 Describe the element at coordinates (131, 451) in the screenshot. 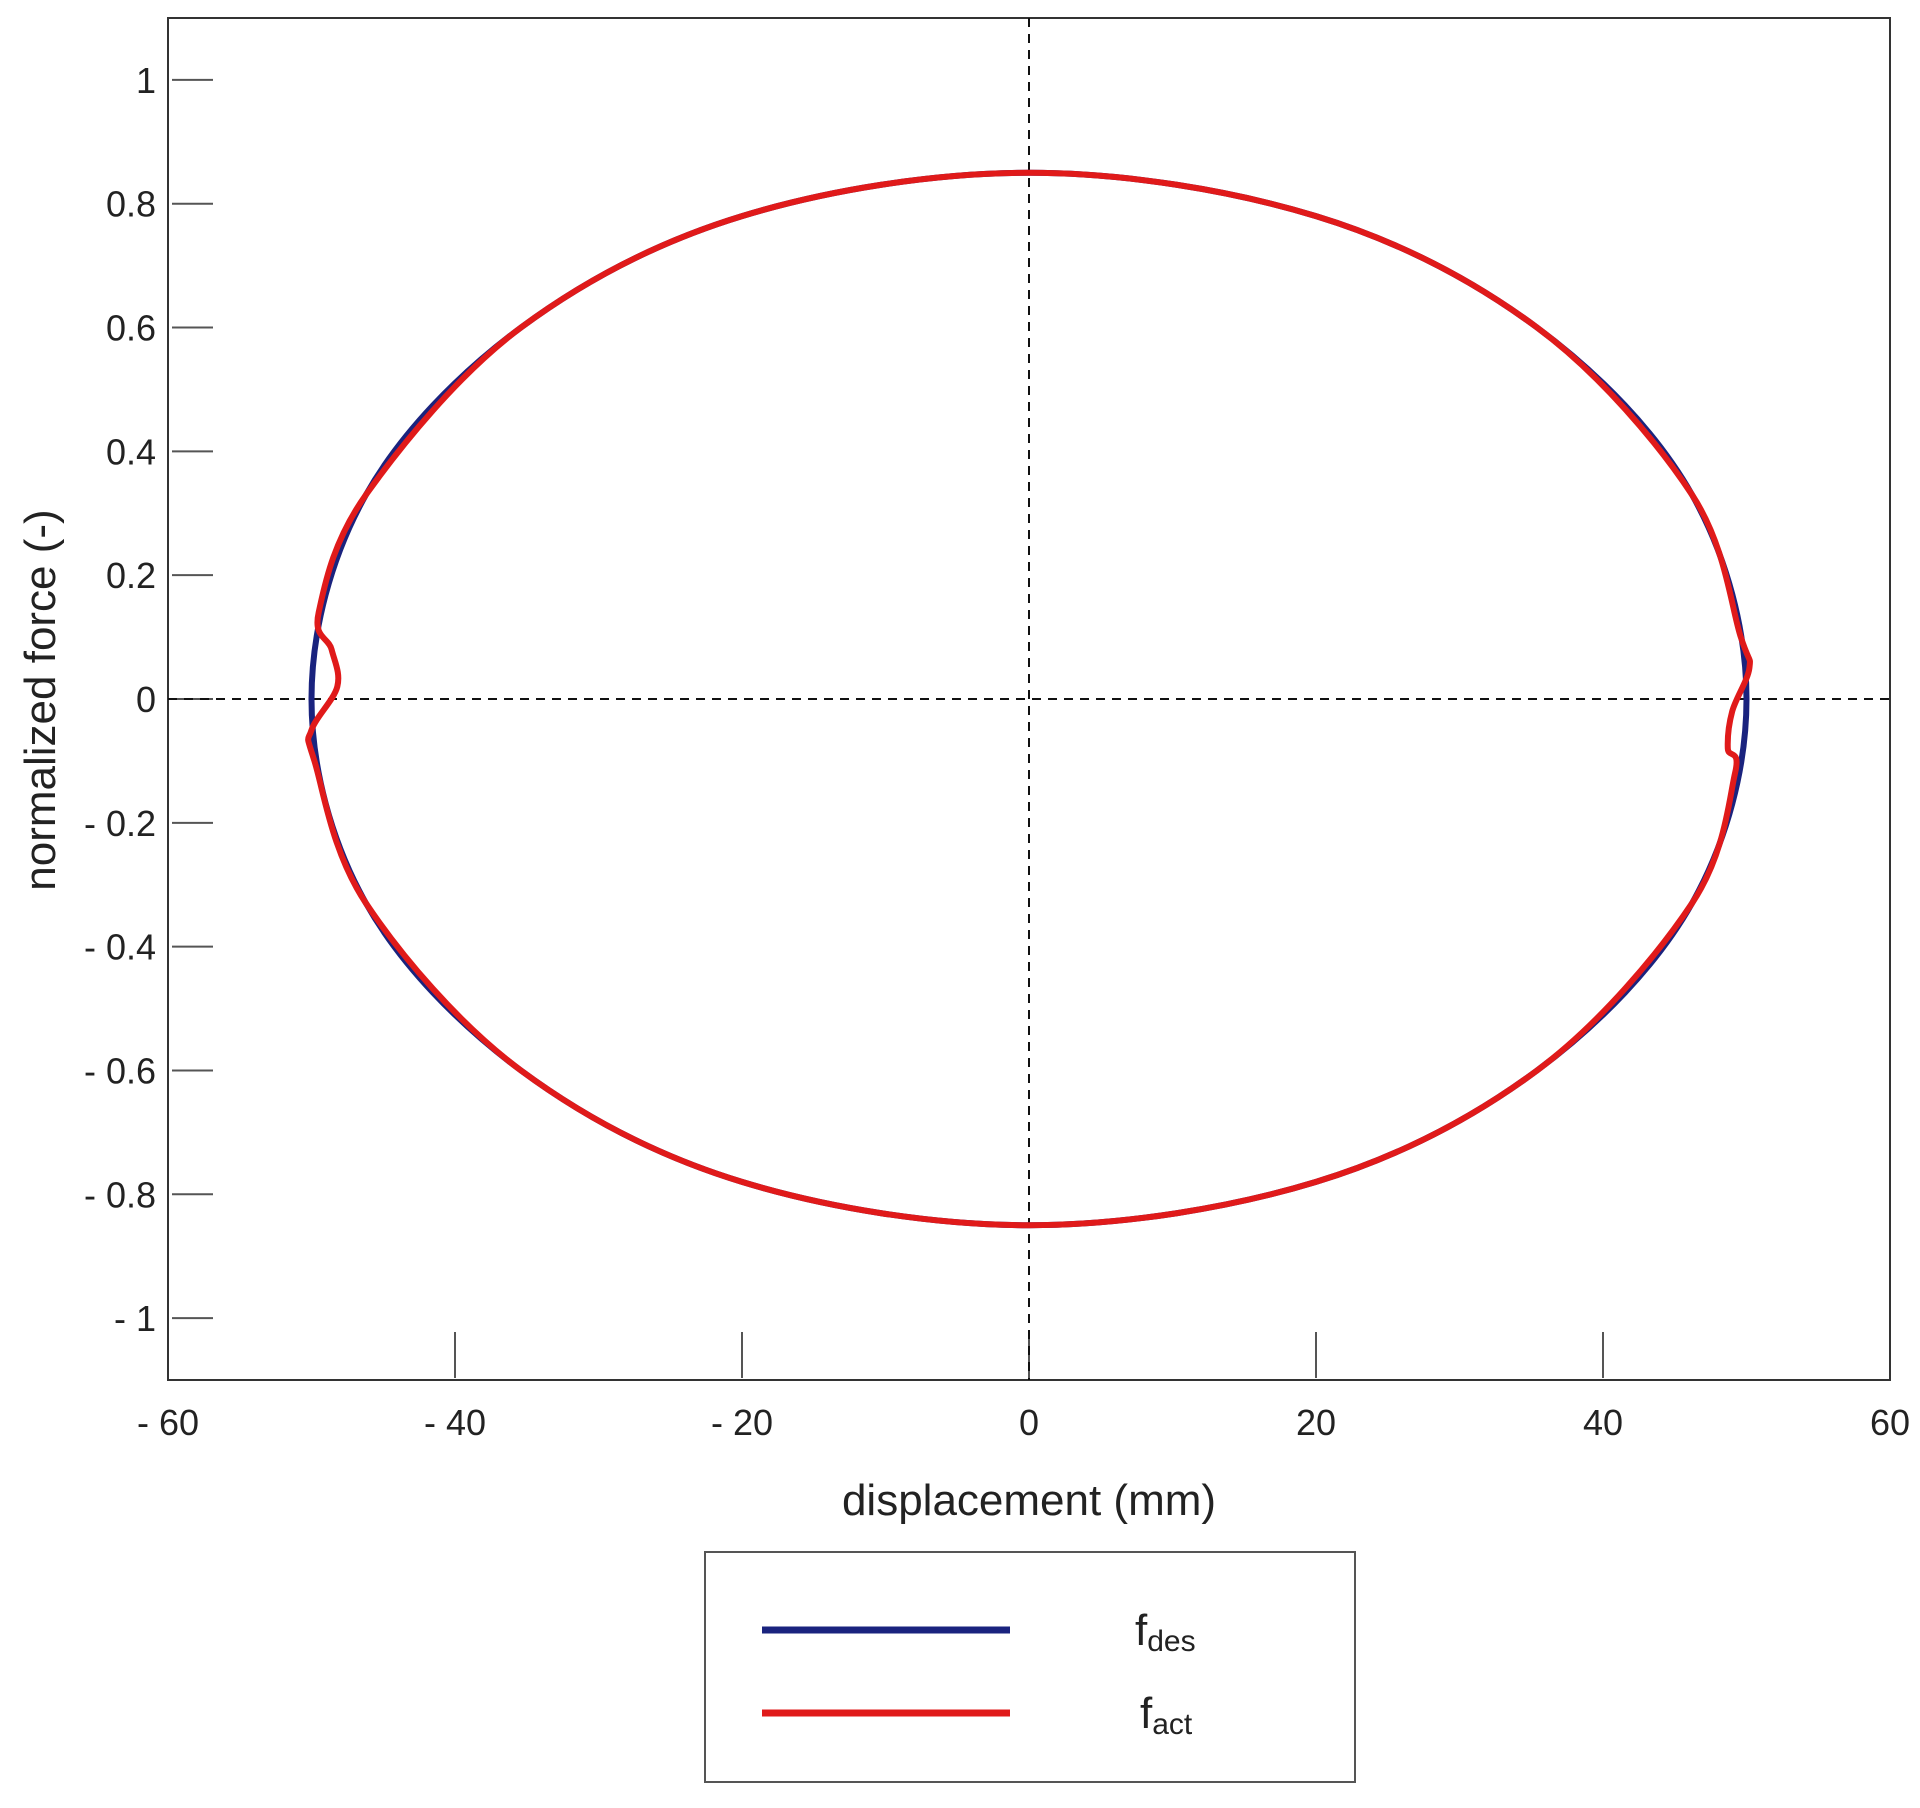

I see `y-tick-label: 0.4` at that location.